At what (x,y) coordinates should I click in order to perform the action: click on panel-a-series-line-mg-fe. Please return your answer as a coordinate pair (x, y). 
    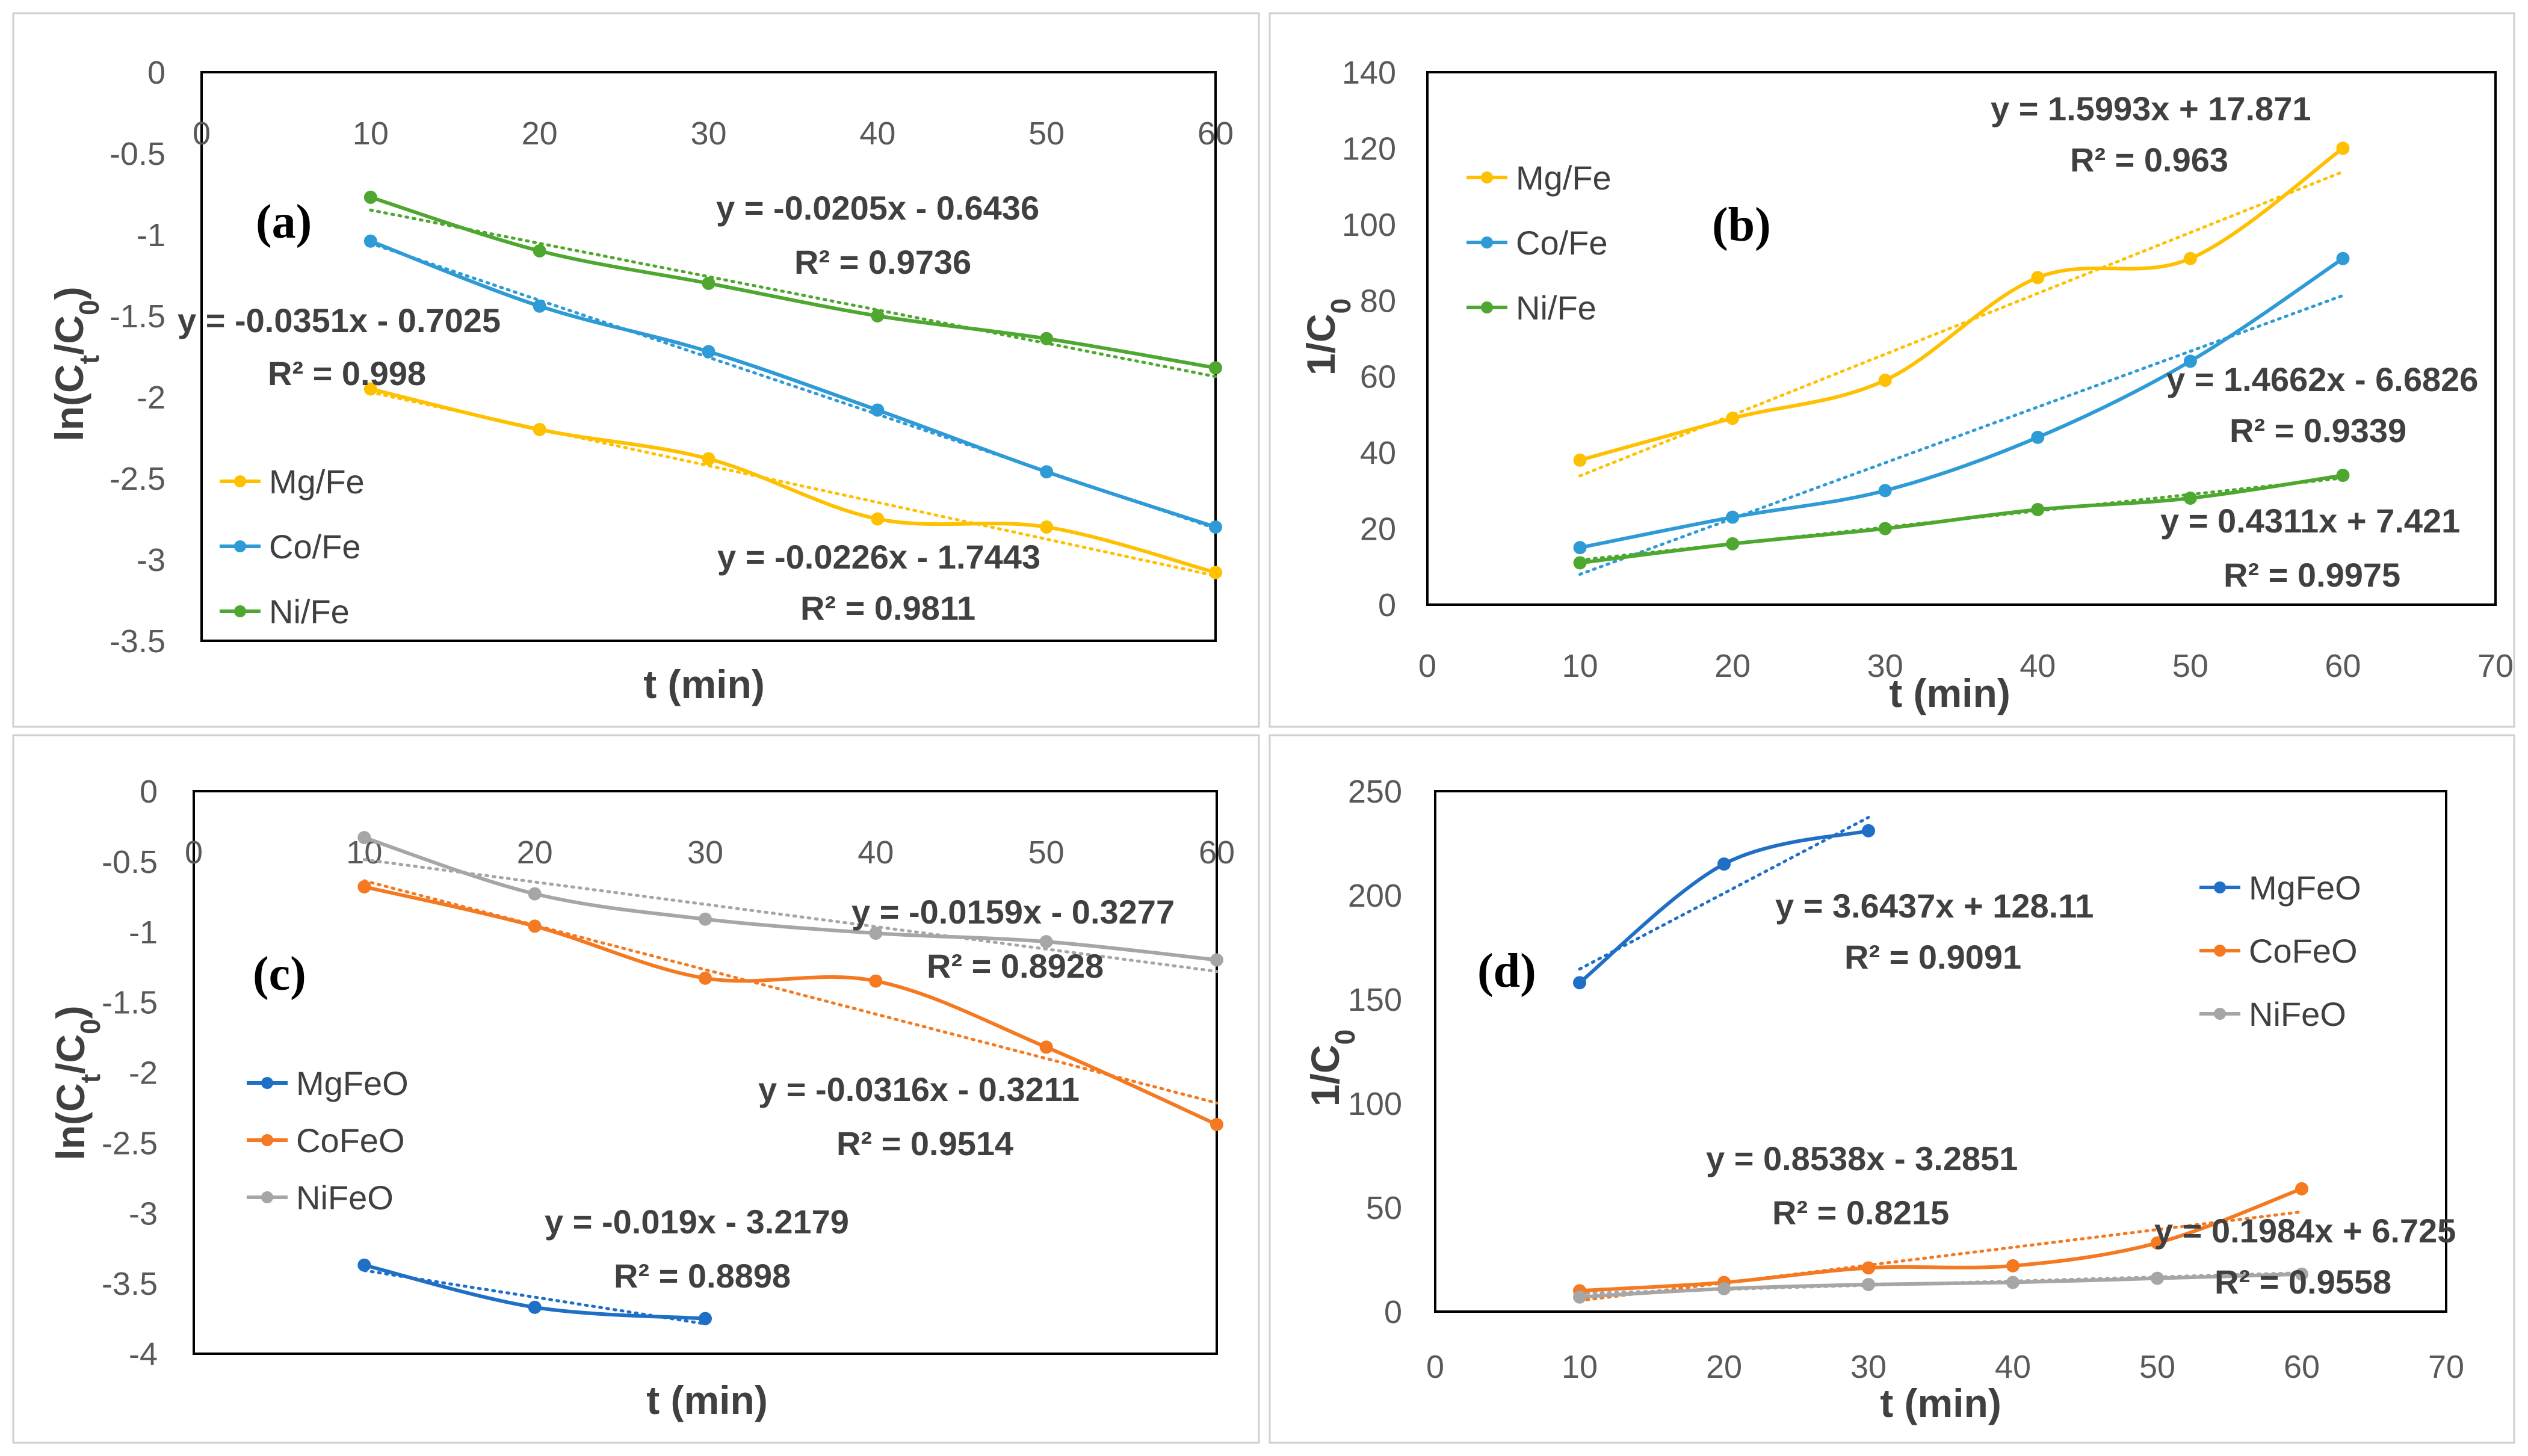
    Looking at the image, I should click on (793, 481).